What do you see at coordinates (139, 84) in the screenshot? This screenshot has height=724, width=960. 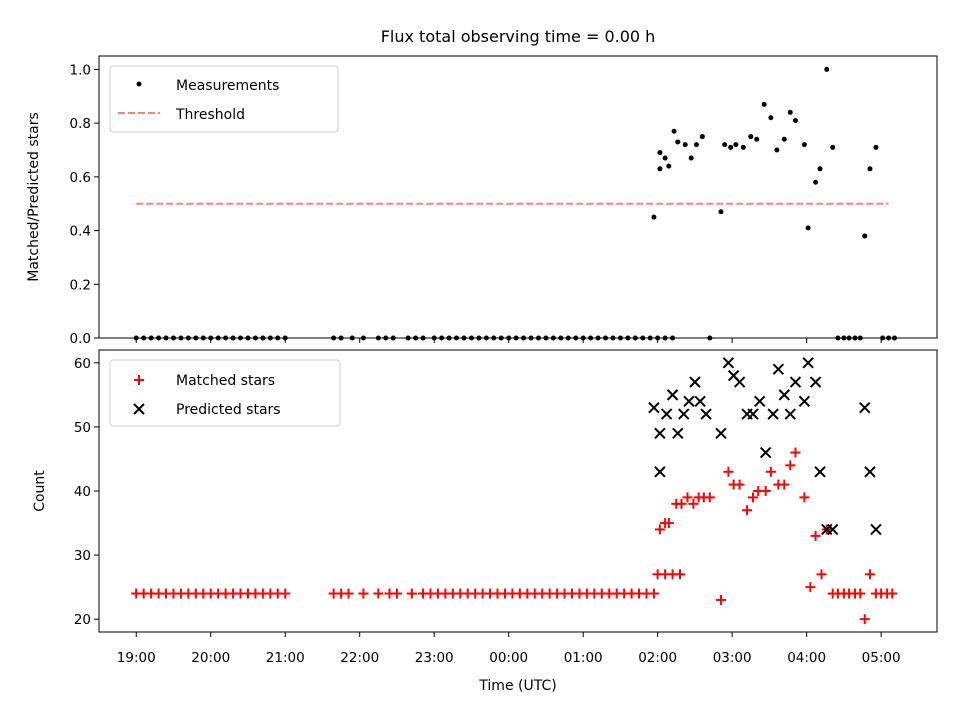 I see `legend-measurements-marker` at bounding box center [139, 84].